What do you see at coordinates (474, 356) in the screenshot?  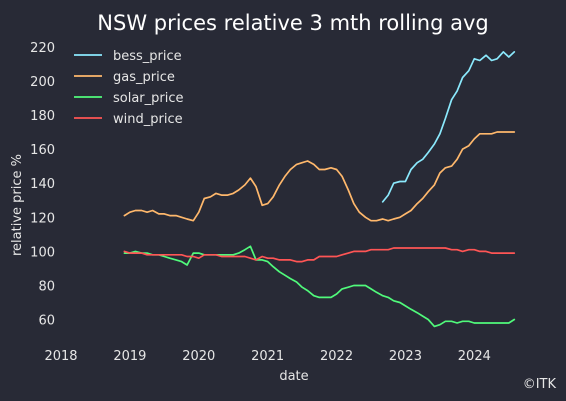 I see `x-tick-label: 2024` at bounding box center [474, 356].